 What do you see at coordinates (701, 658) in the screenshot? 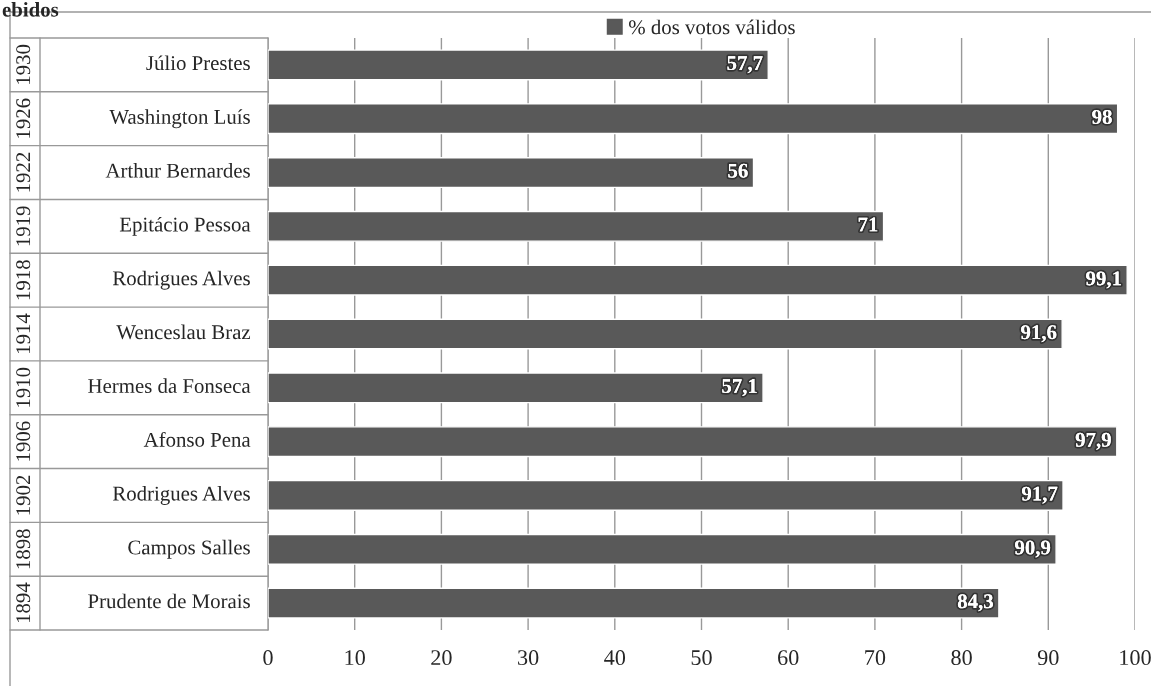
I see `x-tick-label: 50` at bounding box center [701, 658].